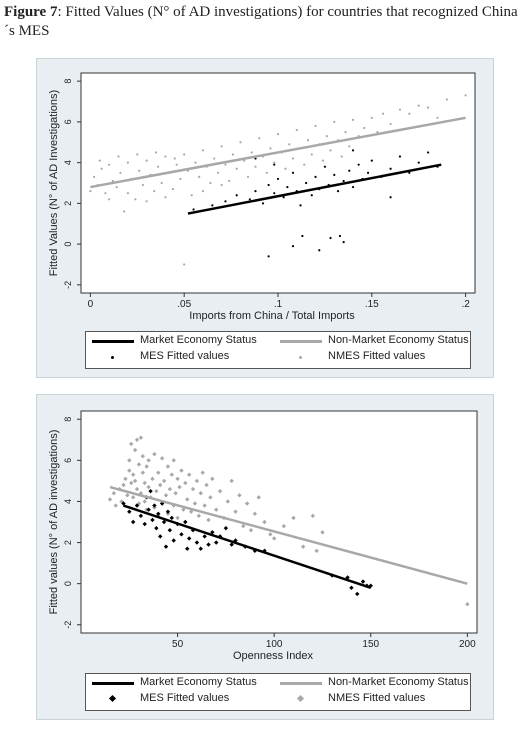  I want to click on y-tick-label: 6, so click(68, 121).